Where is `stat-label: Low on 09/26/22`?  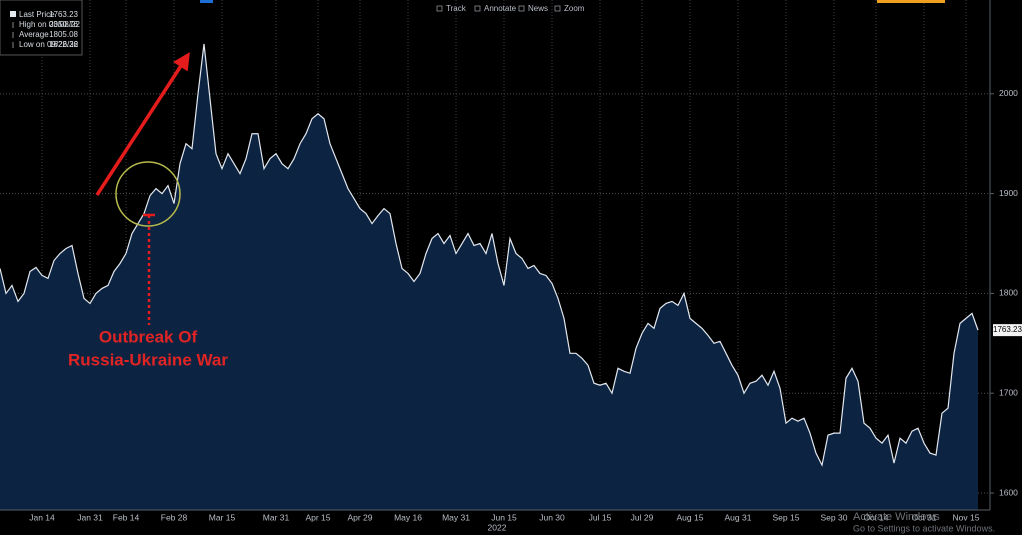 stat-label: Low on 09/26/22 is located at coordinates (49, 44).